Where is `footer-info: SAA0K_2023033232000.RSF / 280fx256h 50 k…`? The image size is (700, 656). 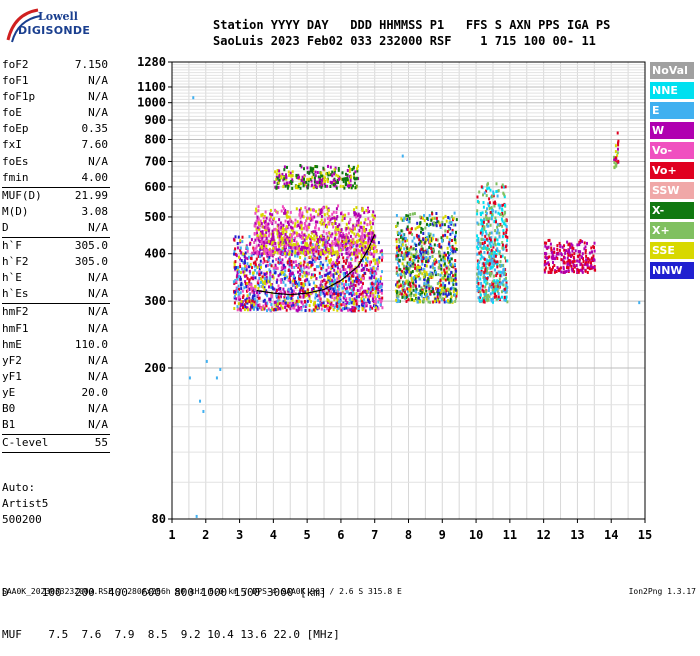 footer-info: SAA0K_2023033232000.RSF / 280fx256h 50 k… is located at coordinates (202, 591).